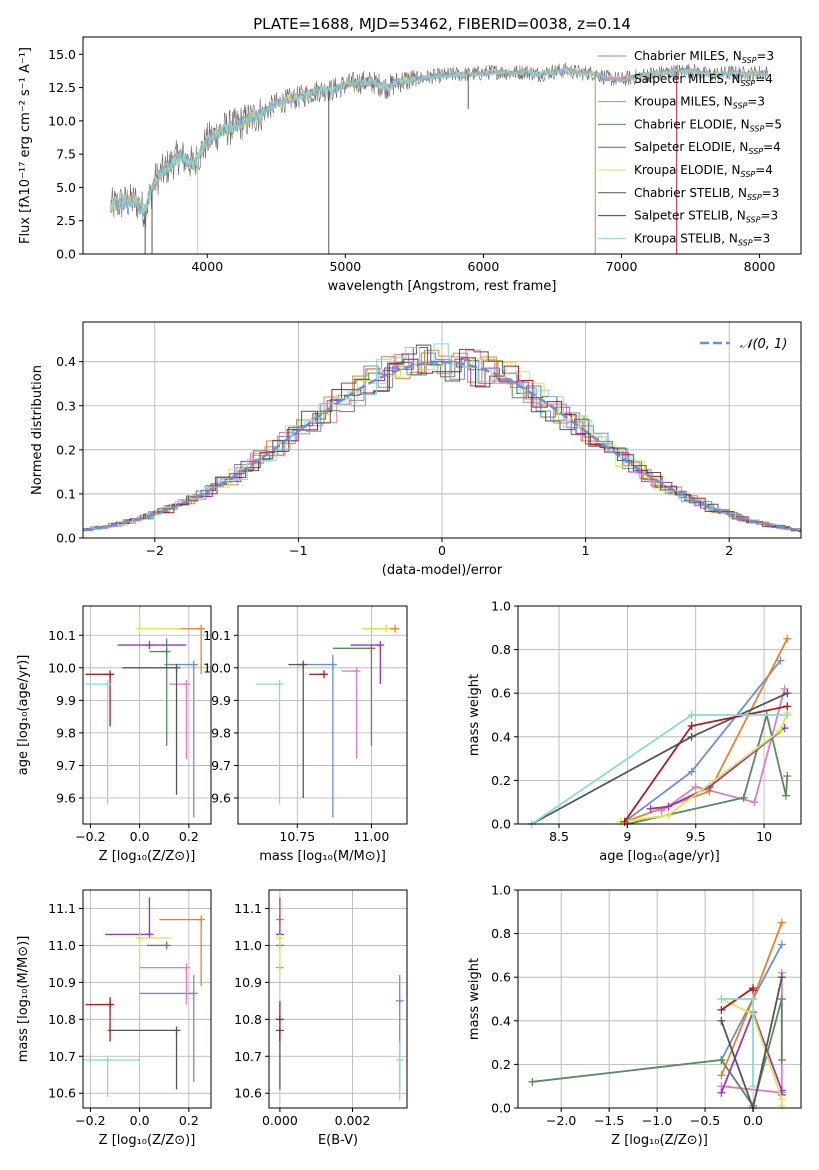  I want to click on histogram-chabrier-miles, so click(442, 441).